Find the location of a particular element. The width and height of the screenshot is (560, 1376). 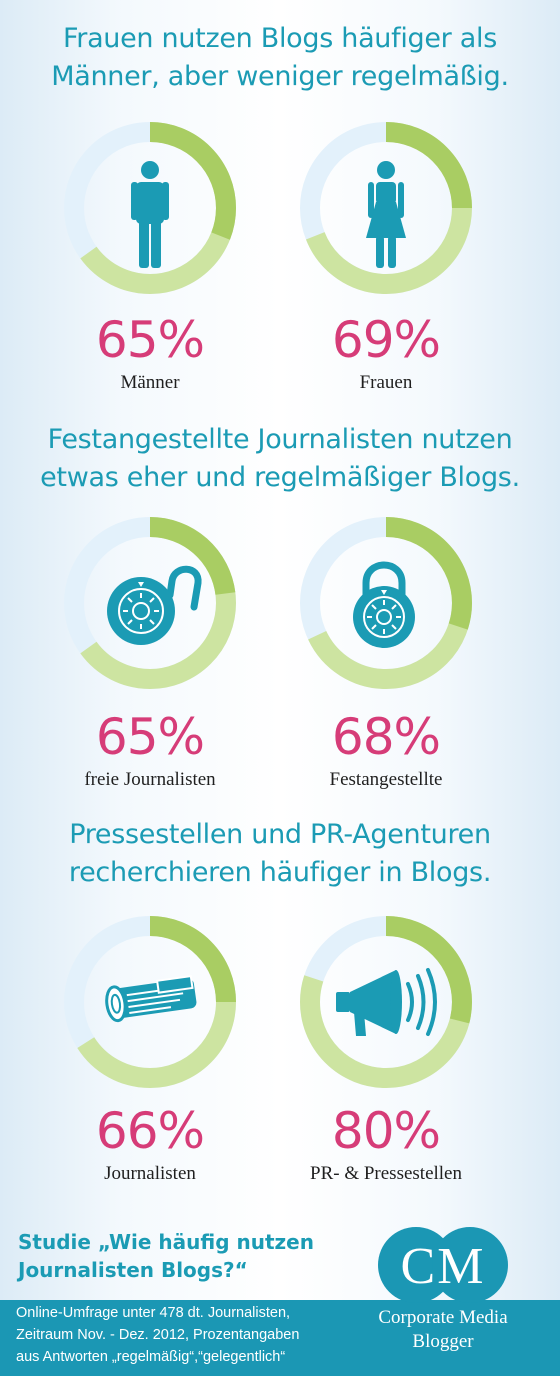

section-2-title-line-2: etwas eher und regelmäßiger Blogs. is located at coordinates (280, 477).